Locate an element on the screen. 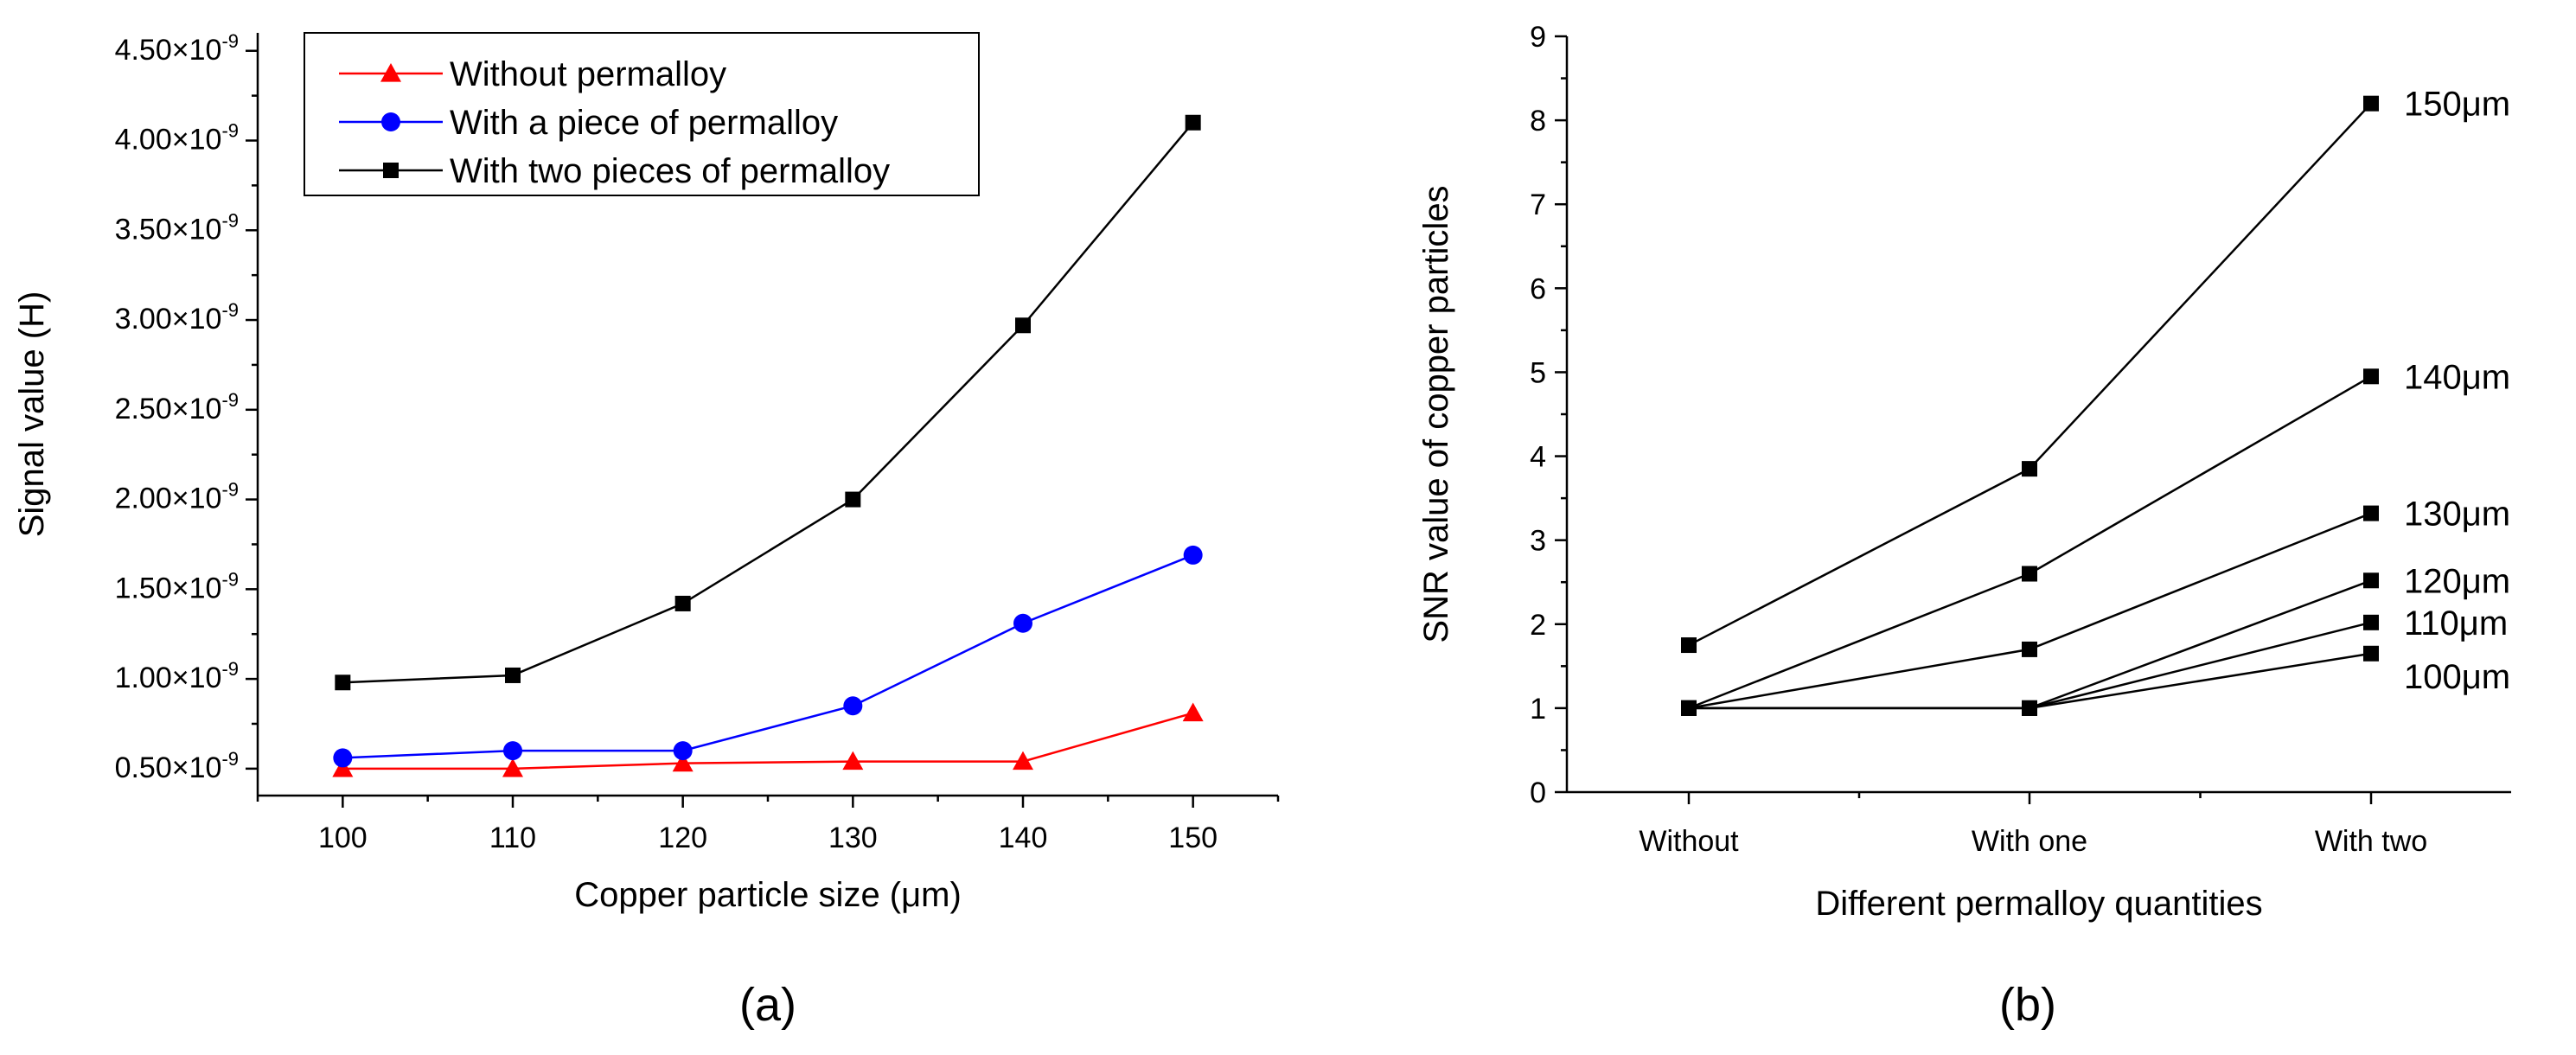  chart-b-y-tick-label: 4 is located at coordinates (1538, 457).